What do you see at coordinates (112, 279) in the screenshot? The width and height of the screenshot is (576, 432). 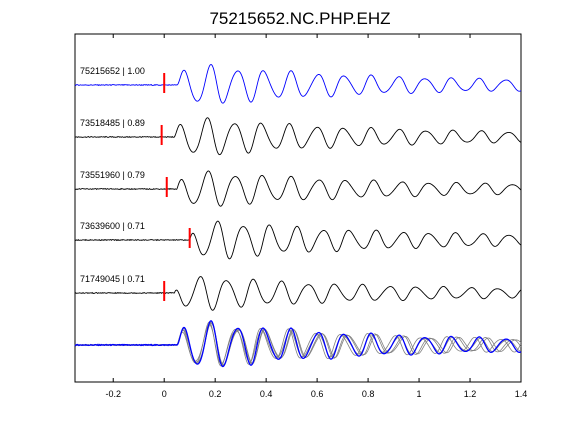 I see `trace-label-4: 71749045 | 0.71` at bounding box center [112, 279].